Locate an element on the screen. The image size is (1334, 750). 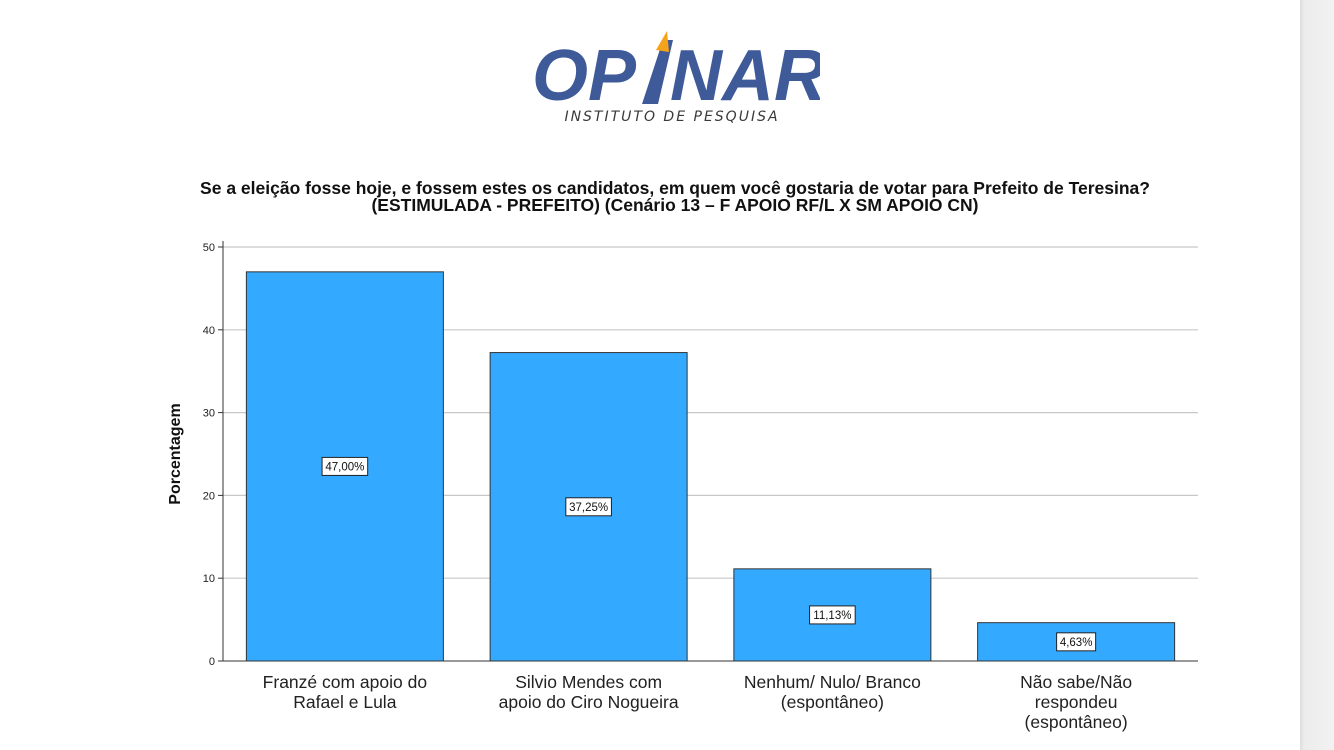
y-tick-label: 20 is located at coordinates (209, 496).